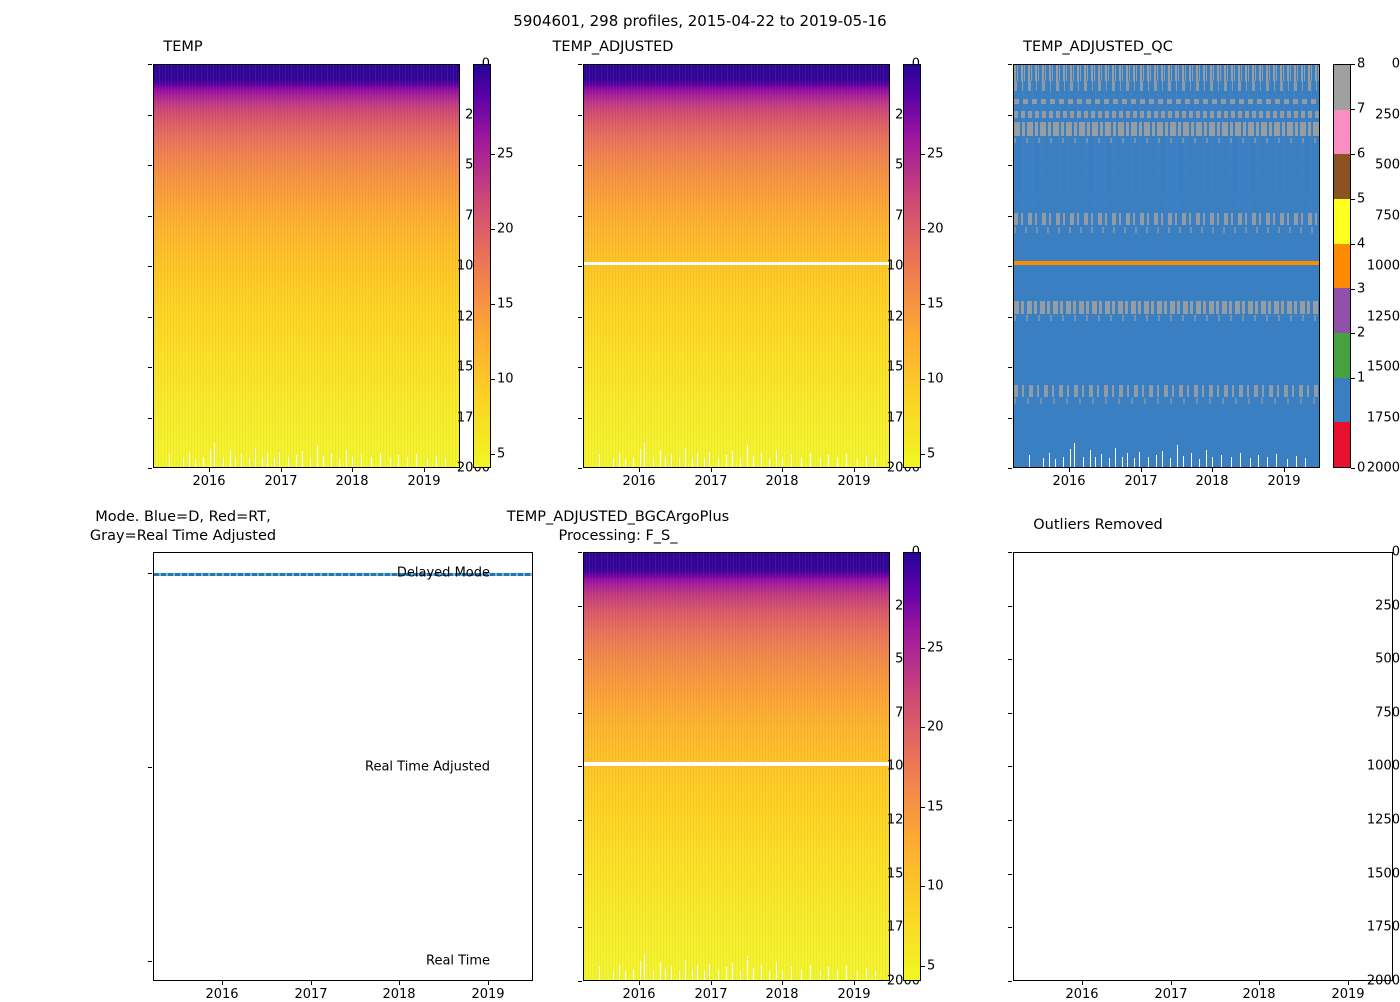 This screenshot has height=1002, width=1400. Describe the element at coordinates (1361, 154) in the screenshot. I see `cbar-tick-label: 6` at that location.